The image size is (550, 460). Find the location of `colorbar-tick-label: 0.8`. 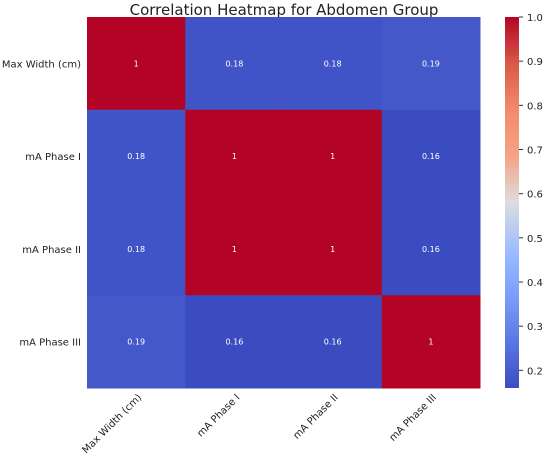

colorbar-tick-label: 0.8 is located at coordinates (535, 106).